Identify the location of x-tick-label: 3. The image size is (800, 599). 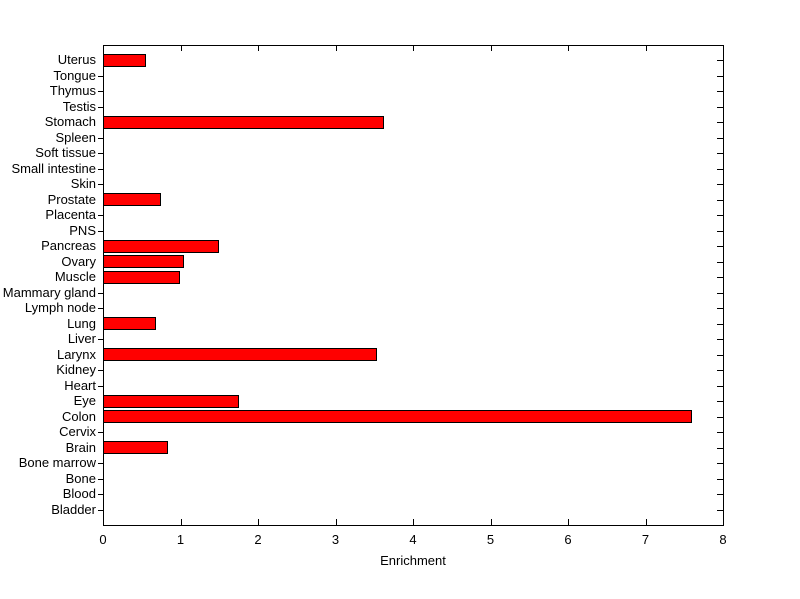
(335, 539).